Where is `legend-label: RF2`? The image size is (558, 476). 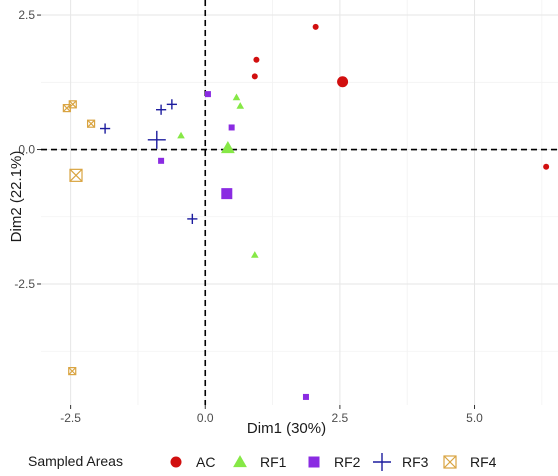
legend-label: RF2 is located at coordinates (347, 462).